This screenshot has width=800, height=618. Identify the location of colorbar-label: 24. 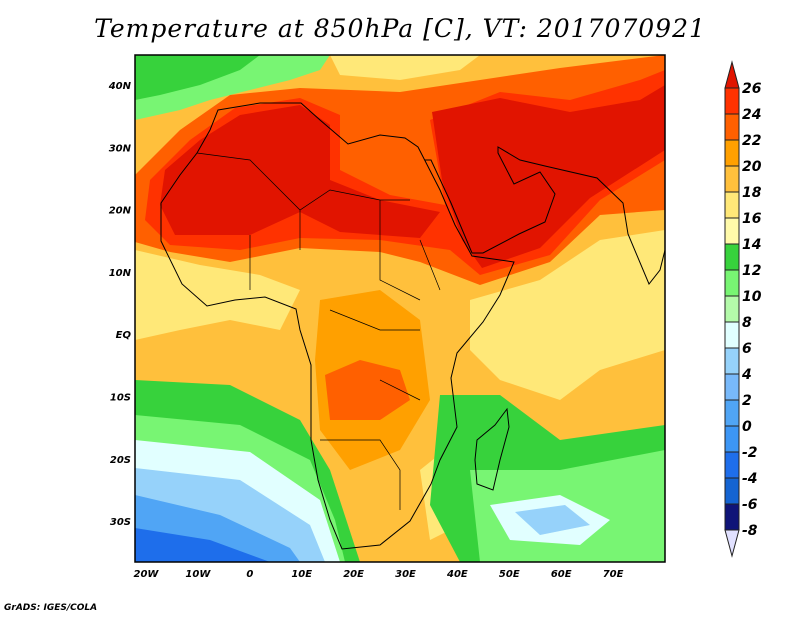
(751, 115).